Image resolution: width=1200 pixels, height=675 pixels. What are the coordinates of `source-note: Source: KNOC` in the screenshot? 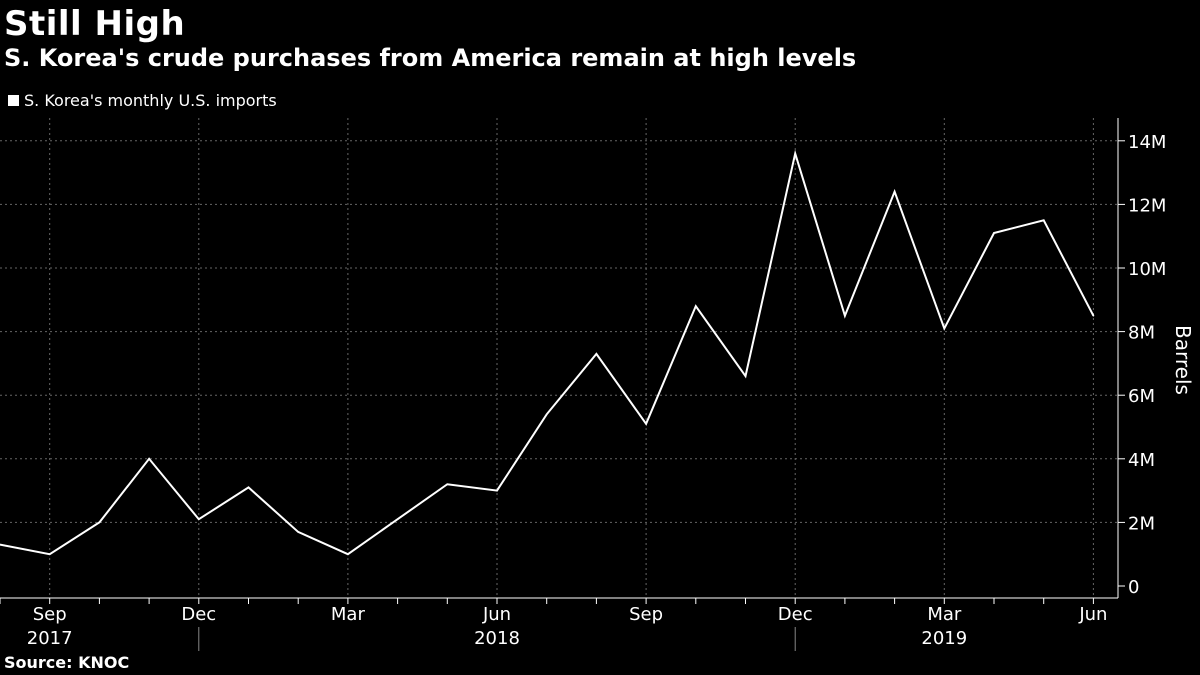 It's located at (67, 662).